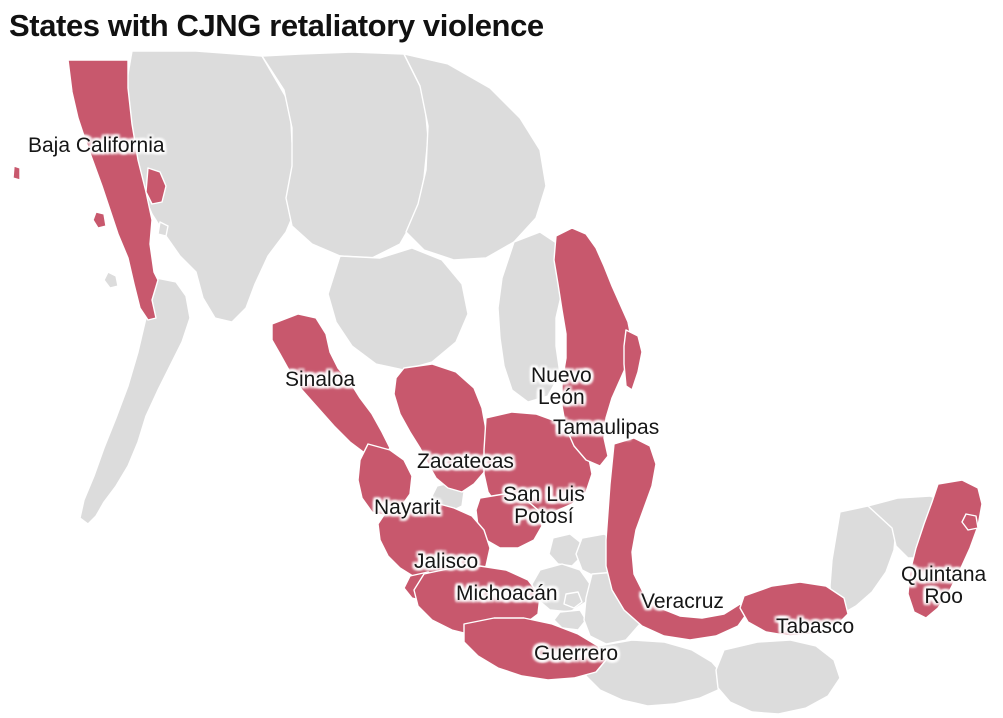  I want to click on state-tamaulipas, so click(593, 347).